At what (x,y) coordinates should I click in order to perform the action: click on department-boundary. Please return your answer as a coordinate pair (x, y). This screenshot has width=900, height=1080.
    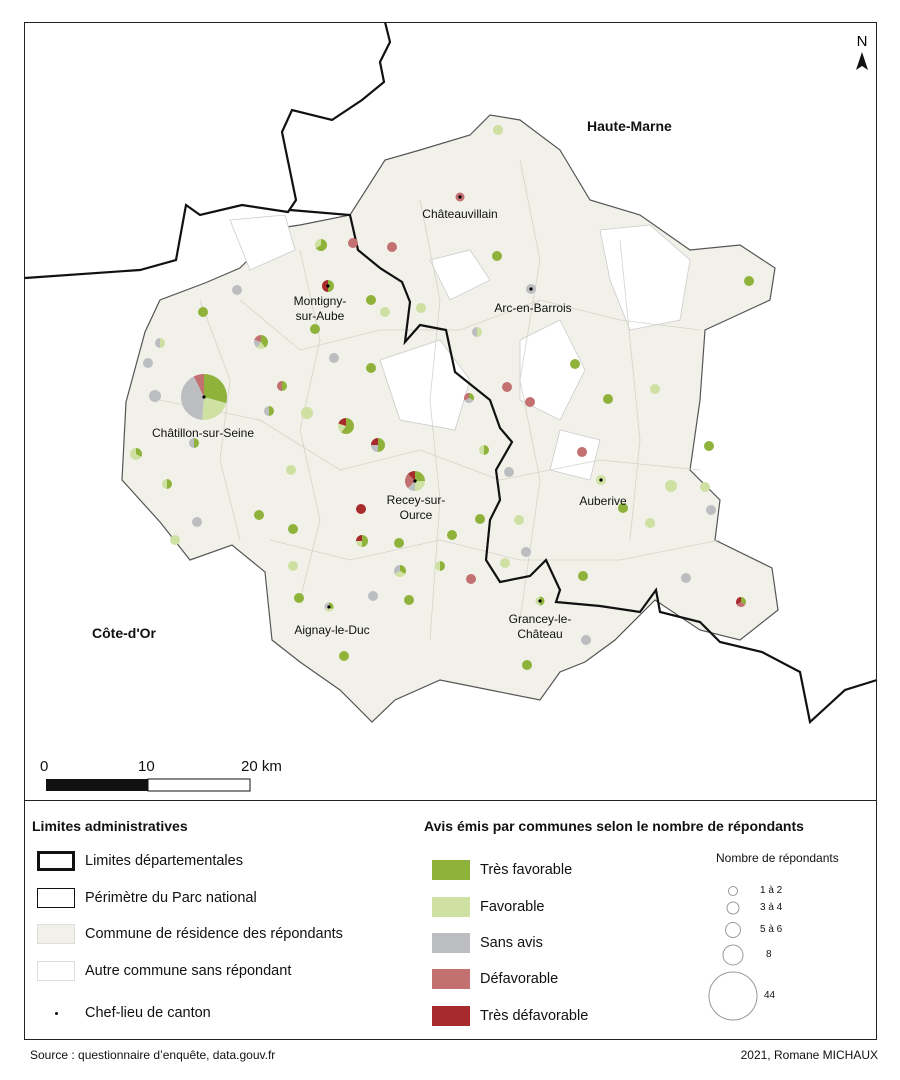
    Looking at the image, I should click on (208, 150).